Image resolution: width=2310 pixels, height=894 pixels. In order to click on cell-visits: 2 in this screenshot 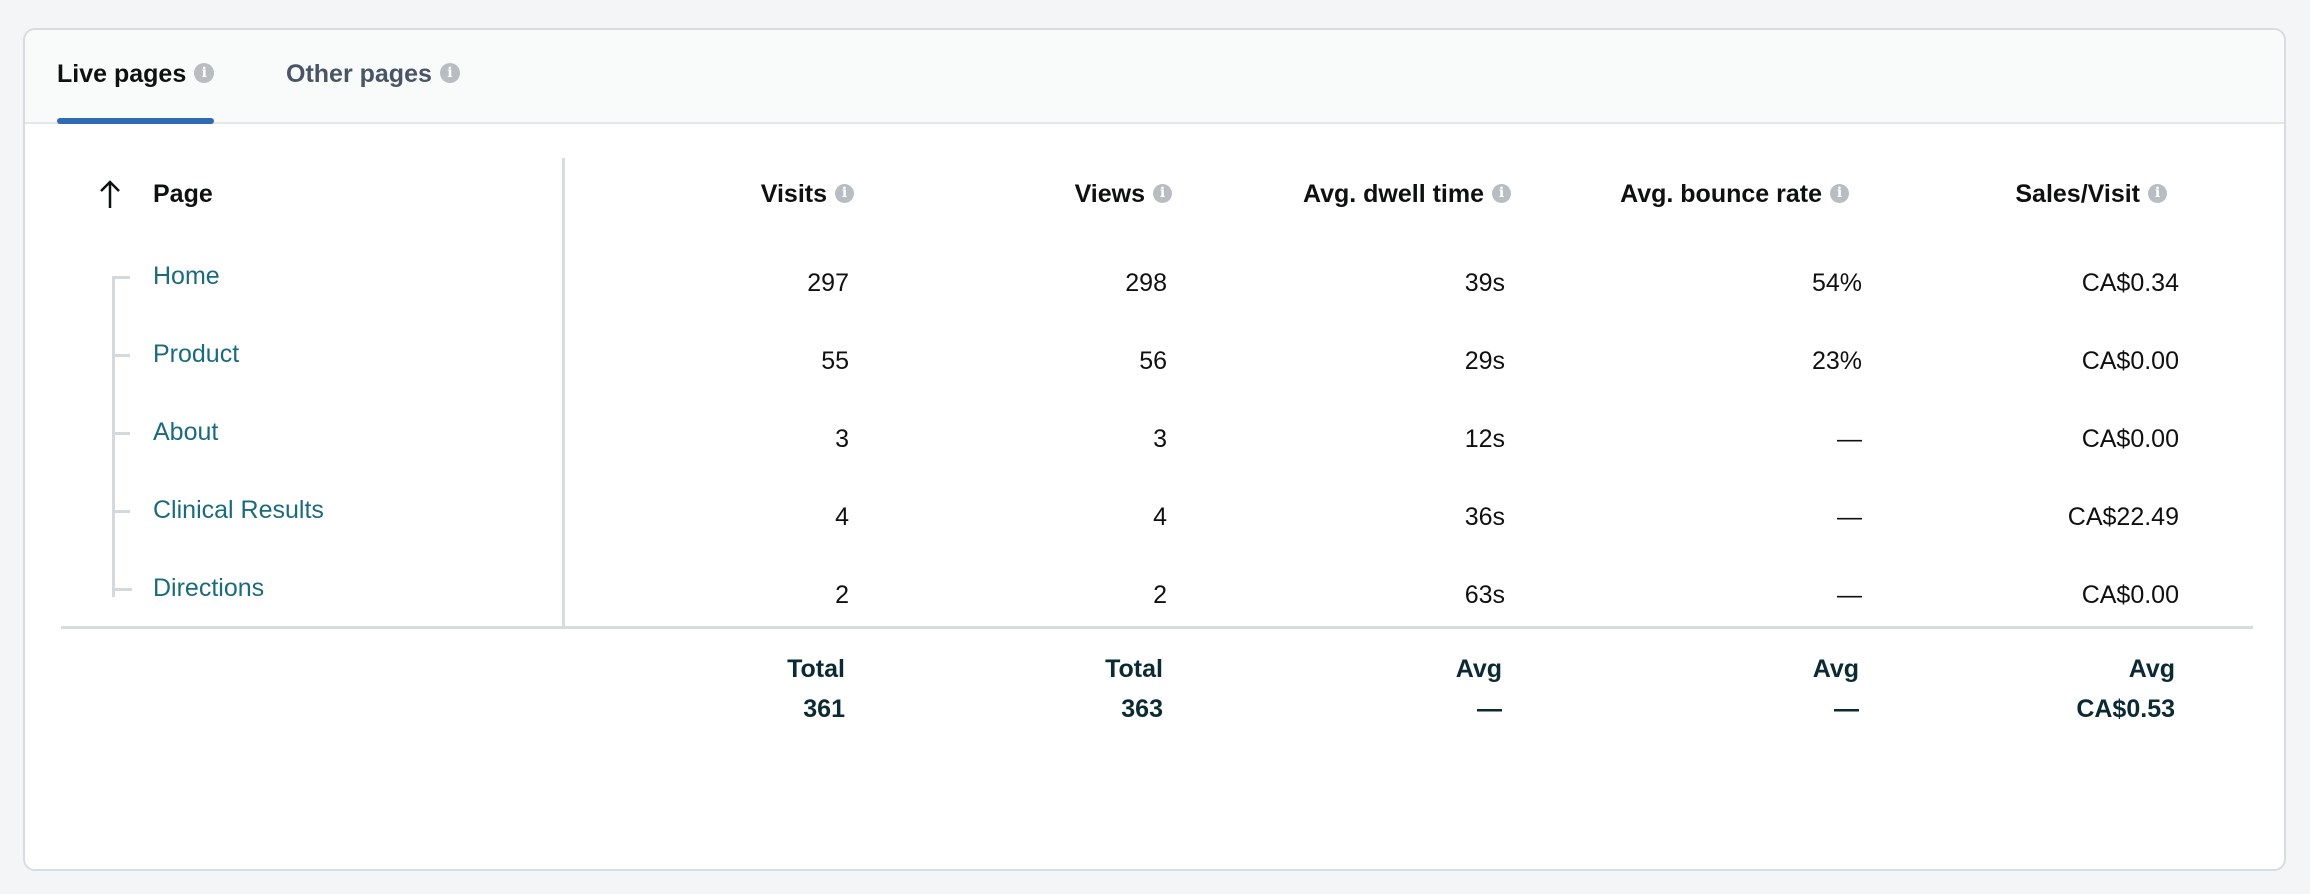, I will do `click(842, 595)`.